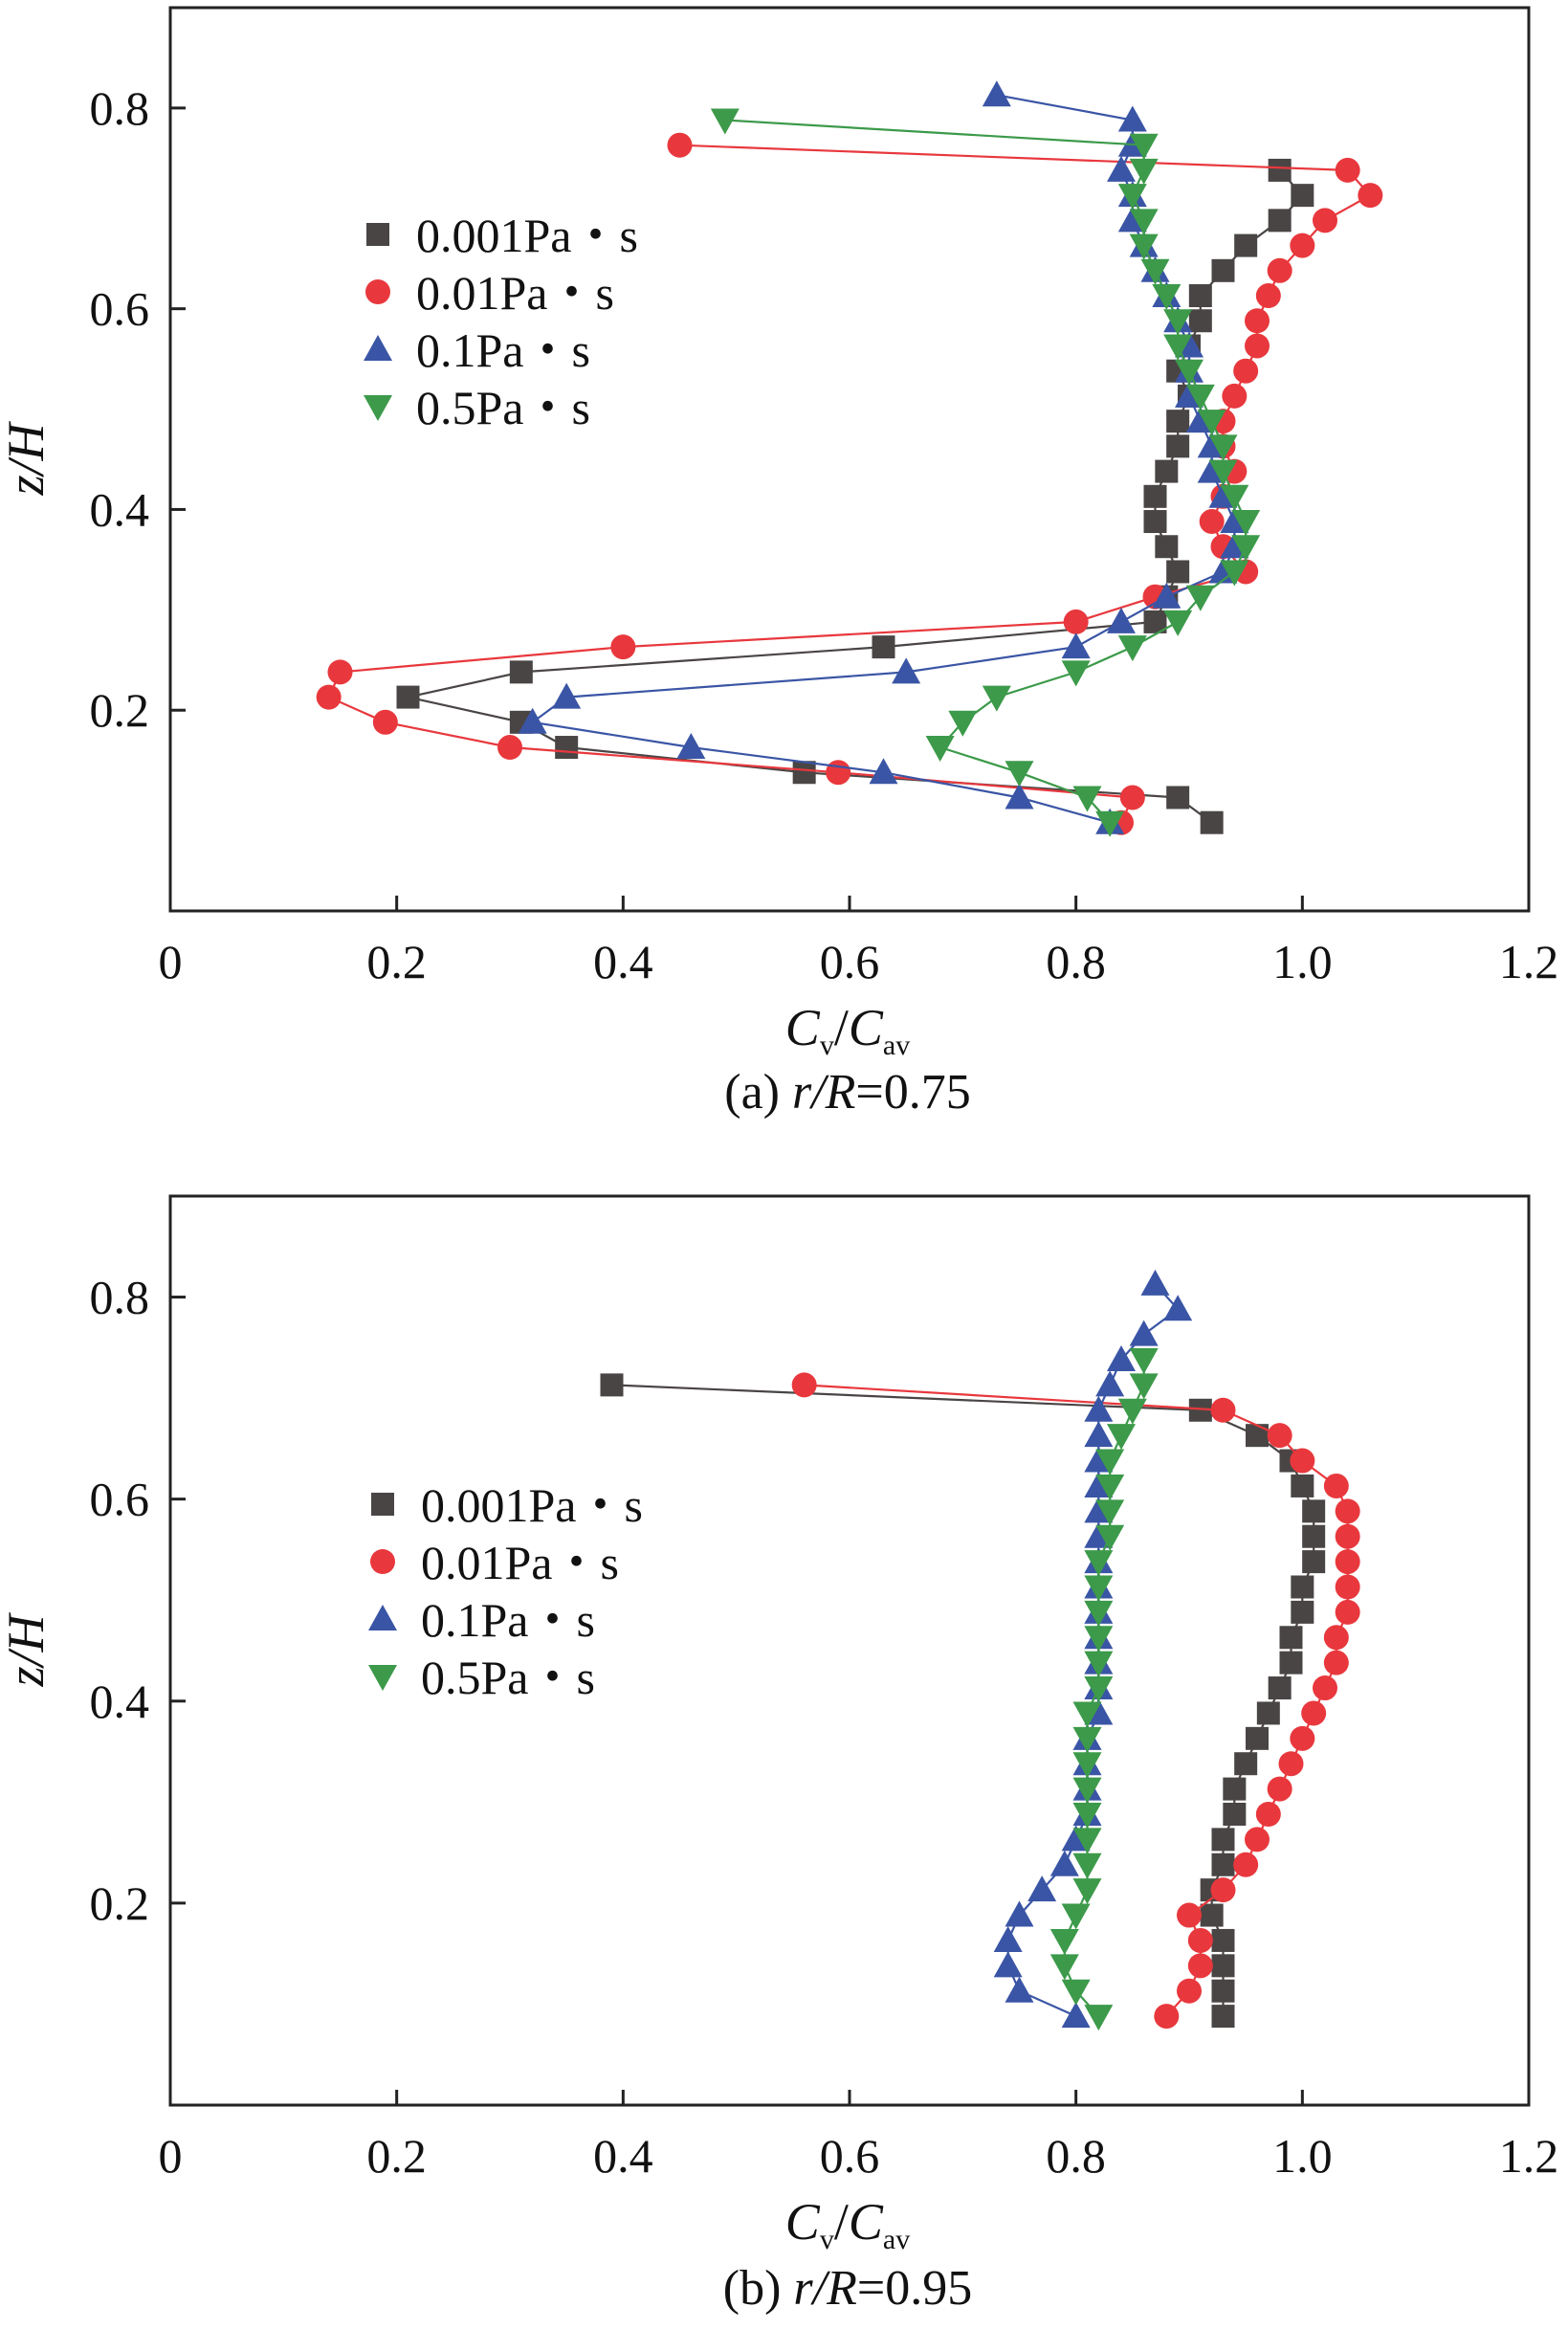  Describe the element at coordinates (1076, 961) in the screenshot. I see `x-tick-label: 0.8` at that location.